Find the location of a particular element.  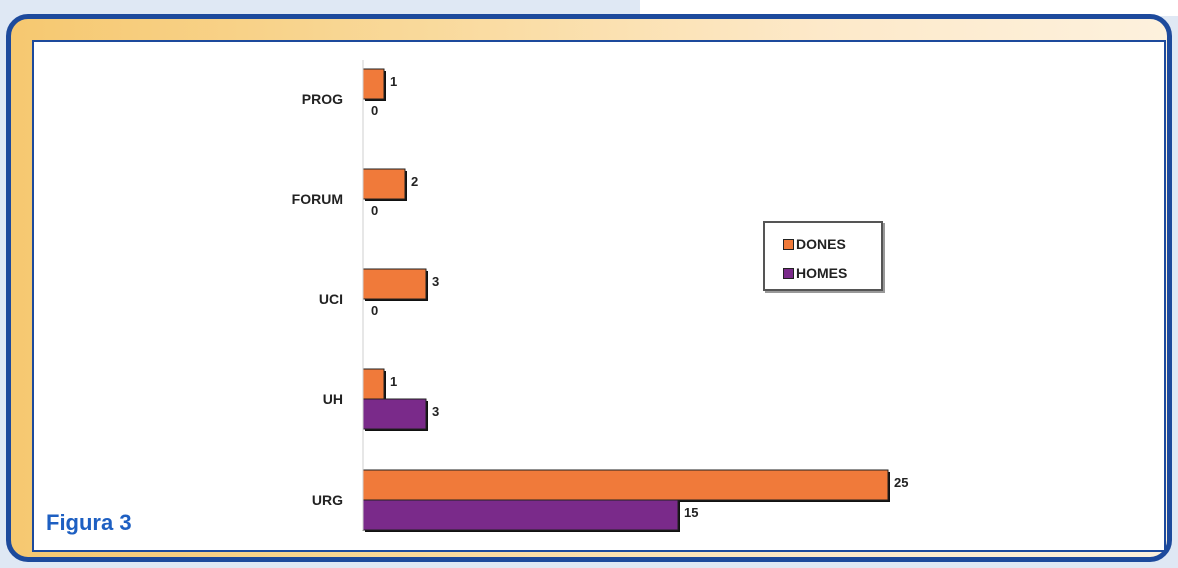

category-label-uci: UCI is located at coordinates (331, 299).